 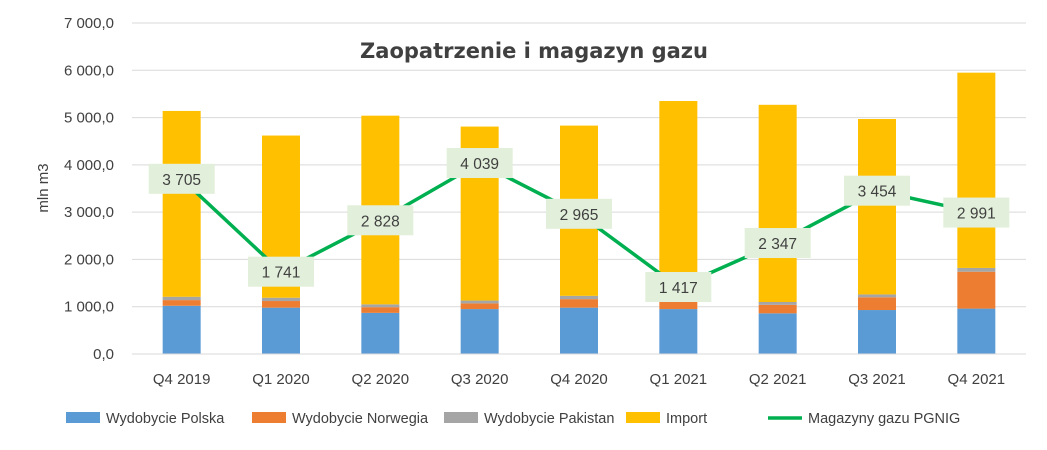 I want to click on y-axis-label: mln m3, so click(x=43, y=187).